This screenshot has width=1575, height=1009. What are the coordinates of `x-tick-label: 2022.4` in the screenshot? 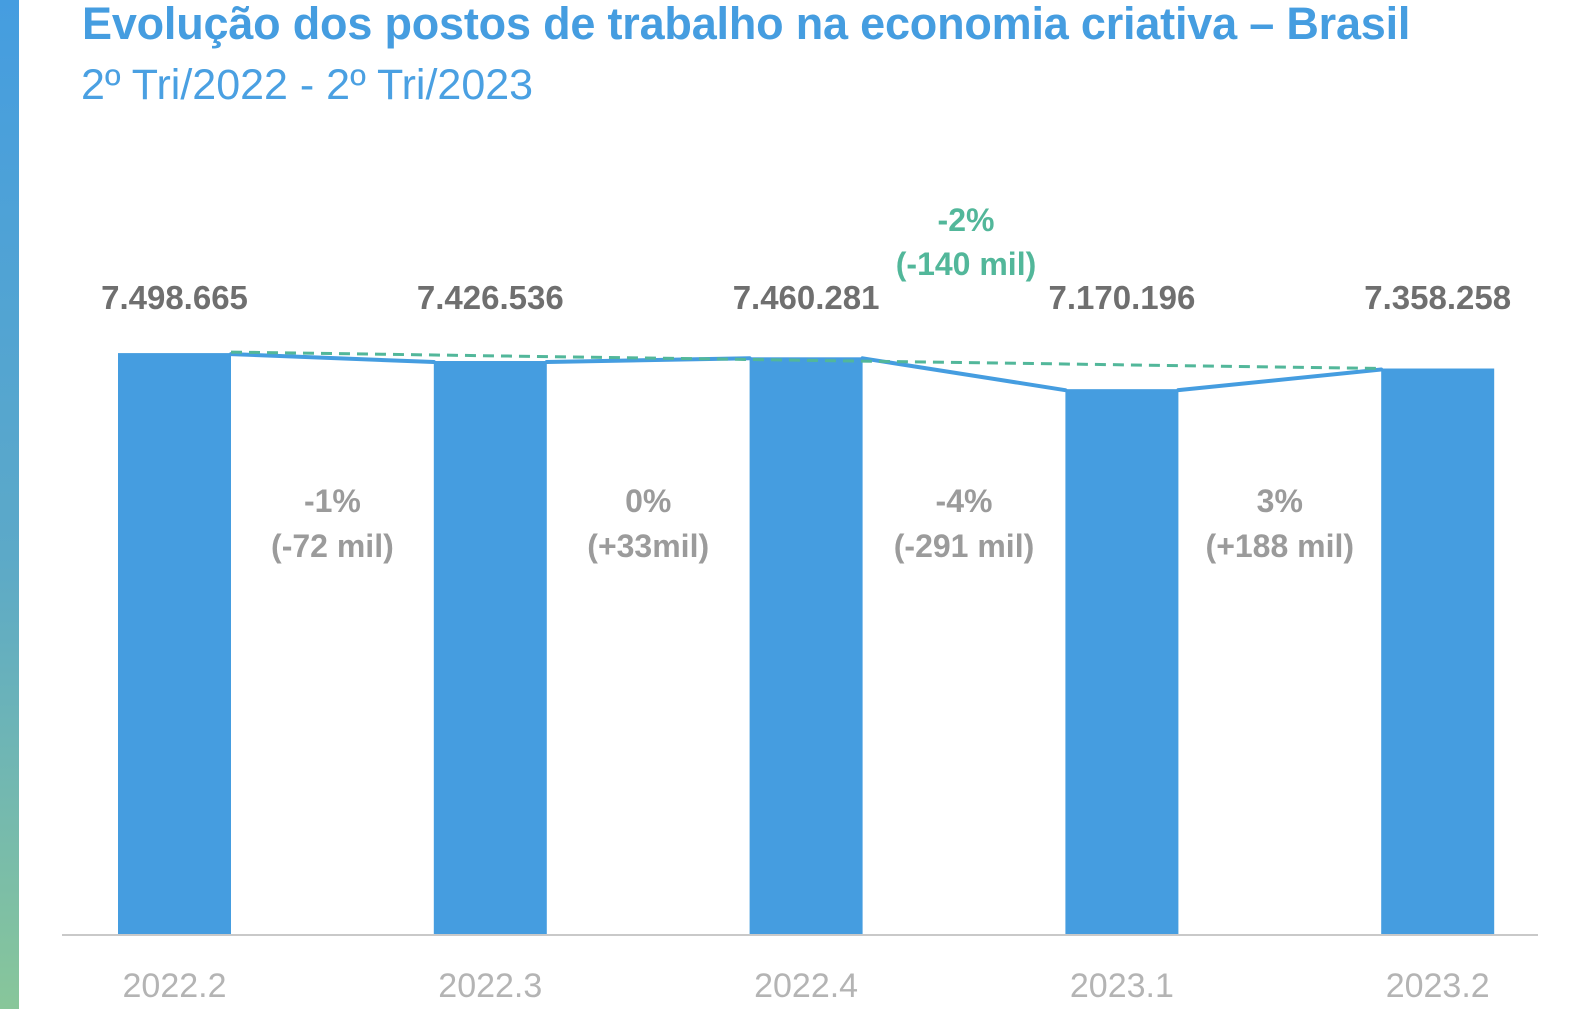 It's located at (806, 986).